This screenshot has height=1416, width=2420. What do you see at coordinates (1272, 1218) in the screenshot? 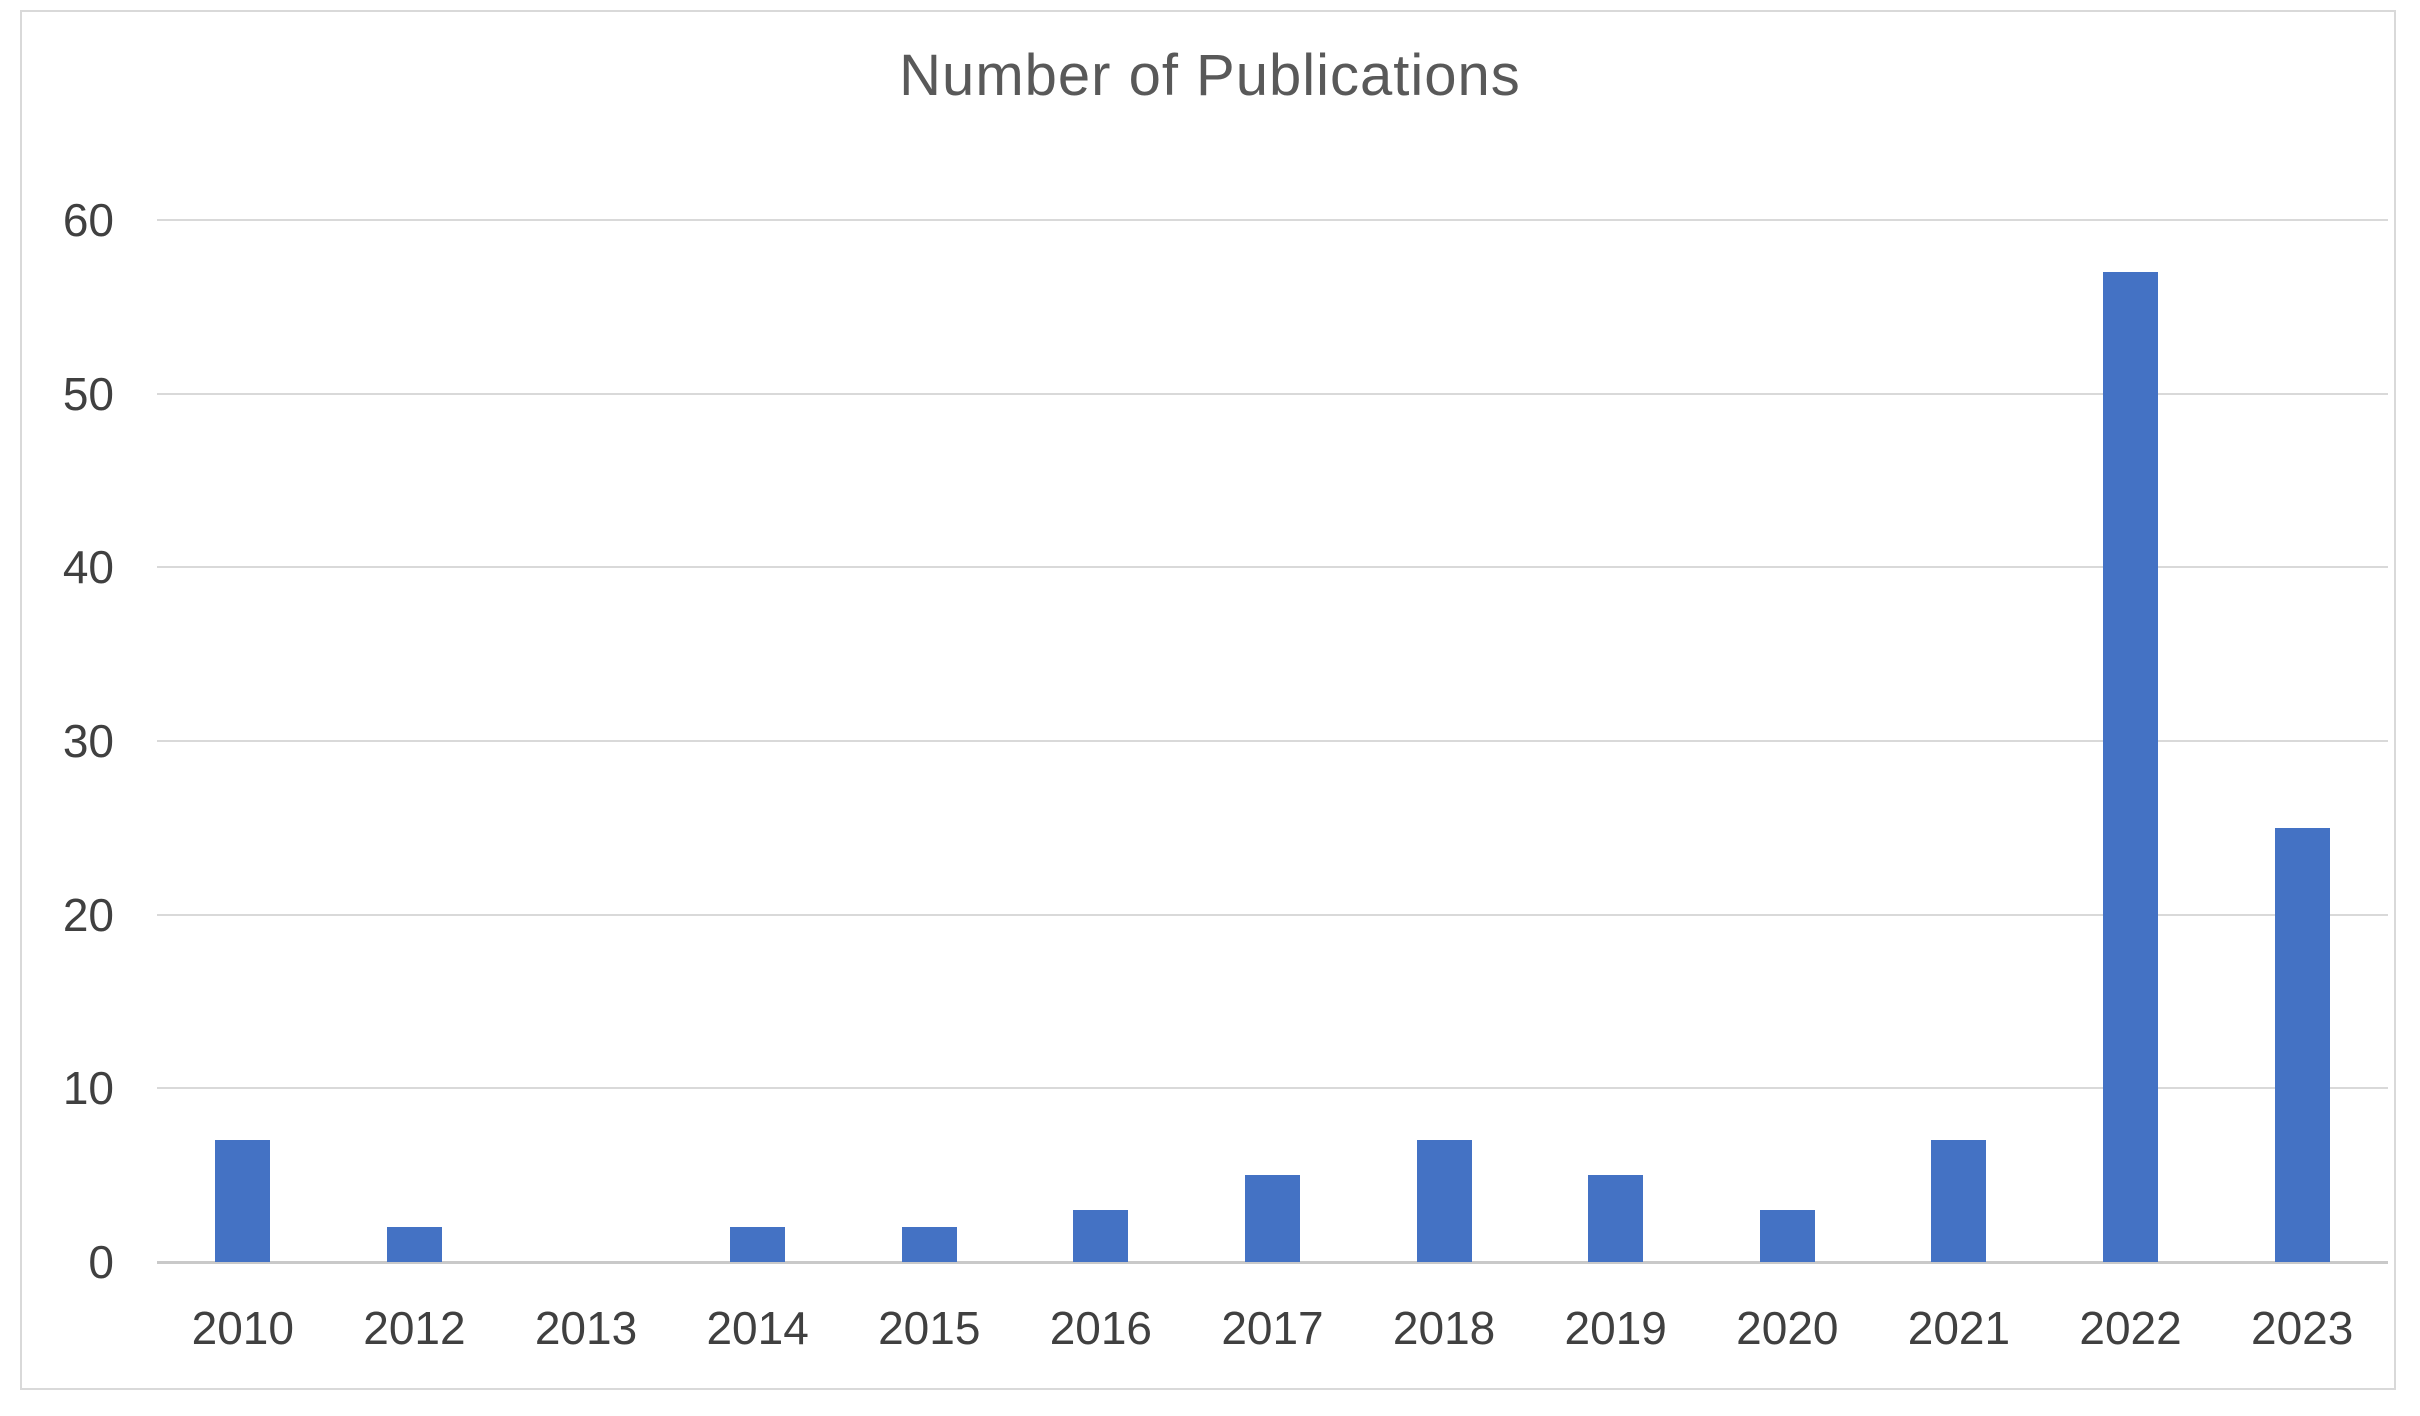
I see `bar-2017` at bounding box center [1272, 1218].